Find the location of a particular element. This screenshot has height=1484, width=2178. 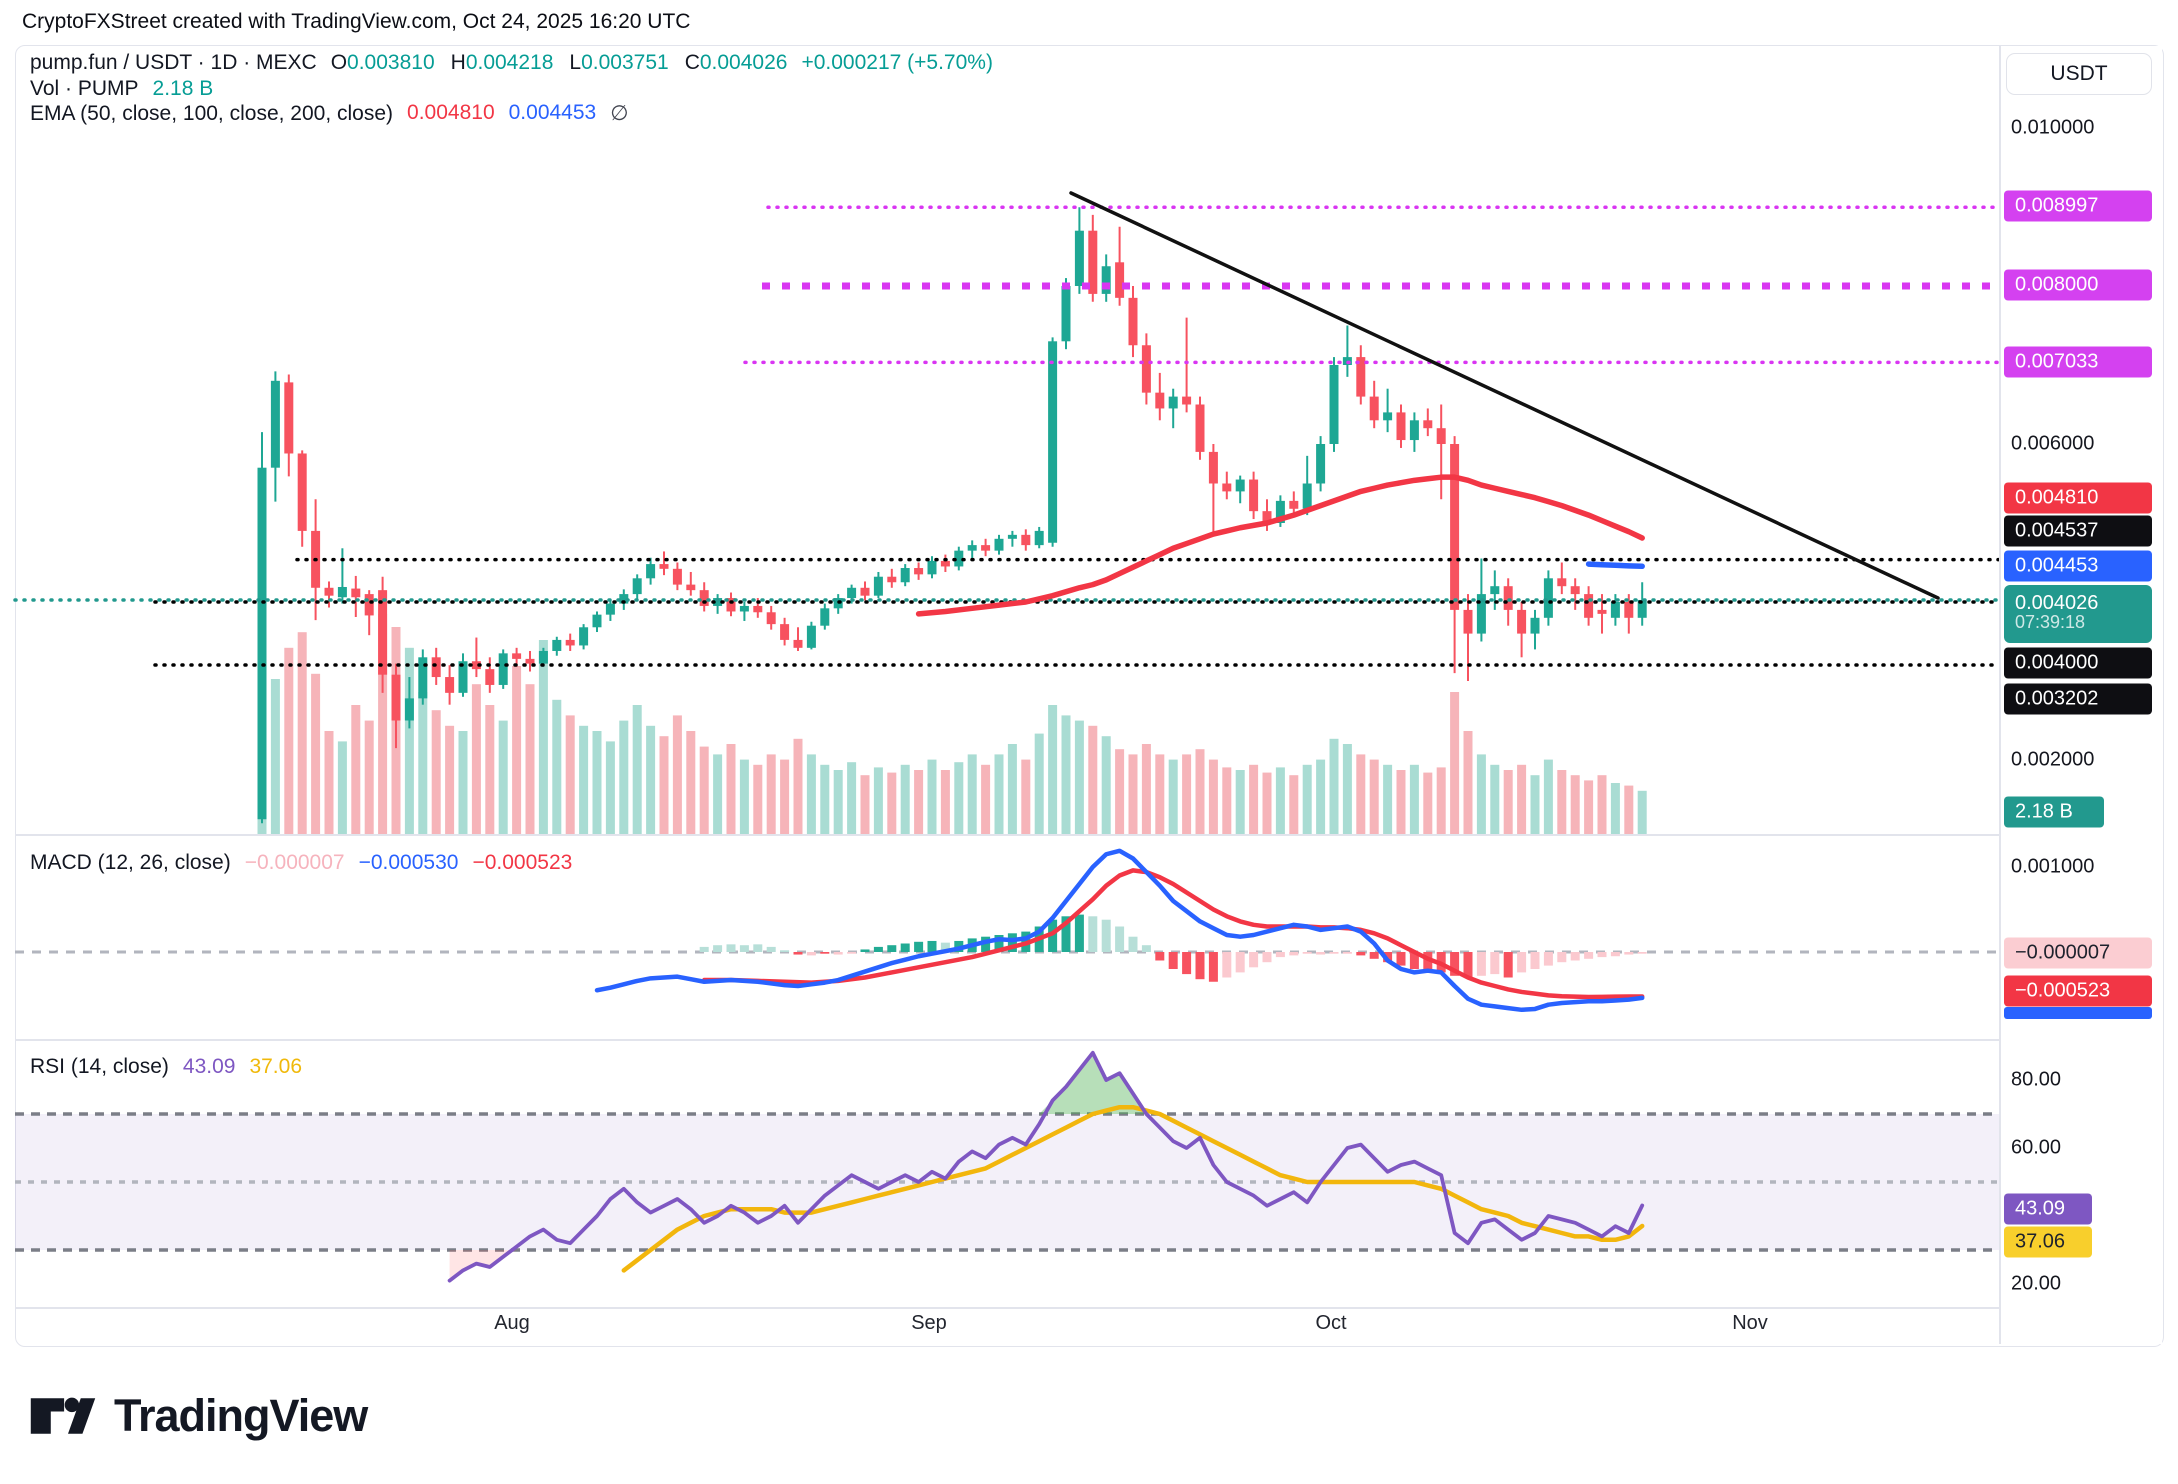

indicator-value: 43.09 is located at coordinates (209, 1066).